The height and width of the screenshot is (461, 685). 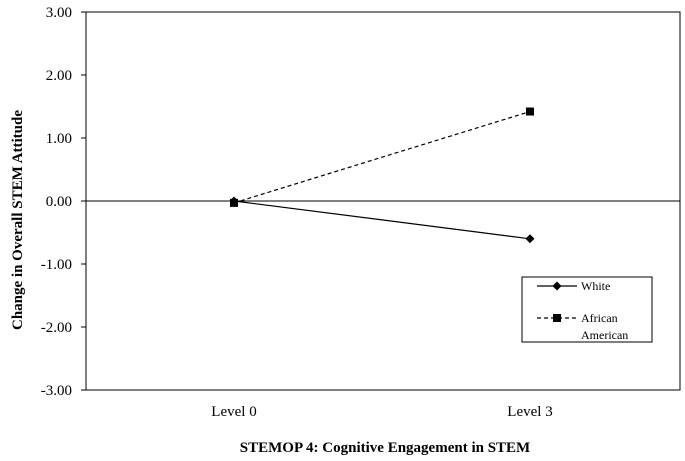 I want to click on y-tick-label: 2.00, so click(x=59, y=76).